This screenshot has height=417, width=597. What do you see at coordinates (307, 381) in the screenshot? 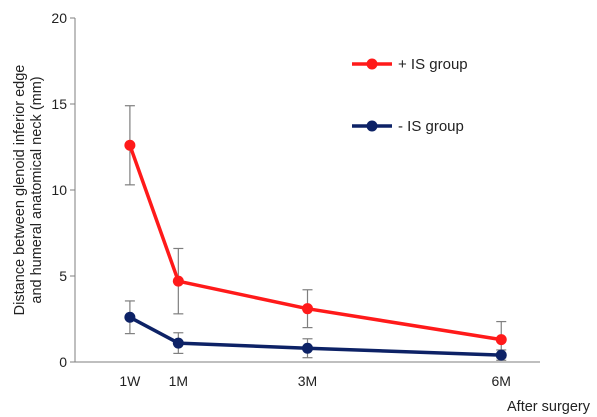
I see `x-tick-label-2: 3M` at bounding box center [307, 381].